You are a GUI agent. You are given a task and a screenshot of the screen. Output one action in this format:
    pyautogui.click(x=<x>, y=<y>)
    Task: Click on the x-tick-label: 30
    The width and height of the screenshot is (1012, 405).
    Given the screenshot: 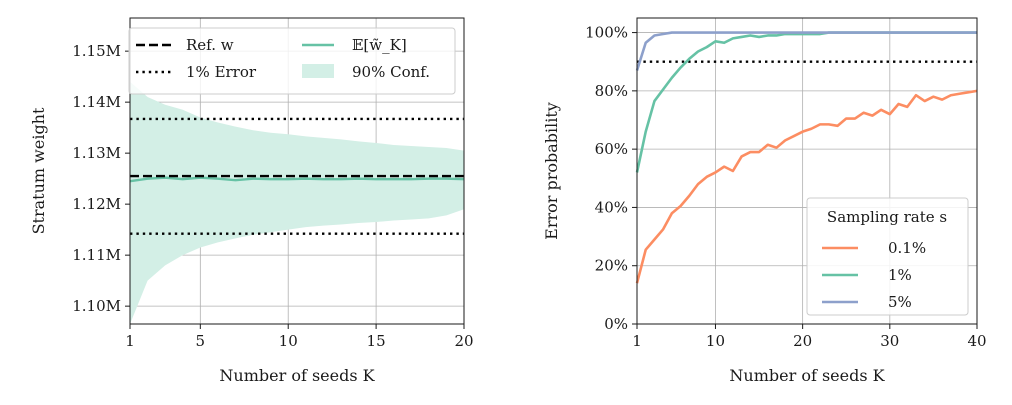 What is the action you would take?
    pyautogui.click(x=889, y=341)
    